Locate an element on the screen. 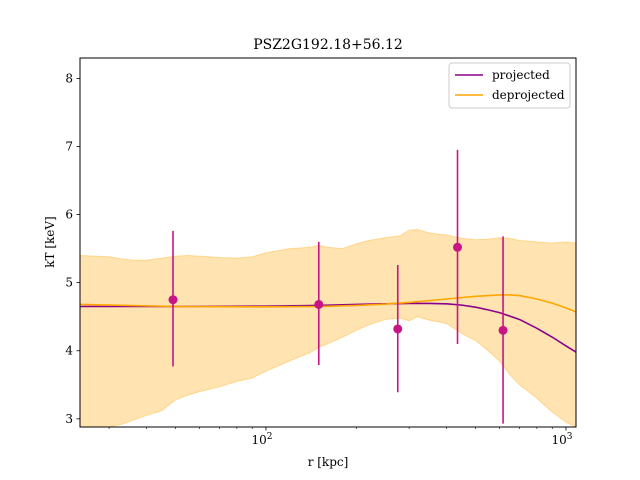  x-tick-label: 10³ is located at coordinates (561, 439).